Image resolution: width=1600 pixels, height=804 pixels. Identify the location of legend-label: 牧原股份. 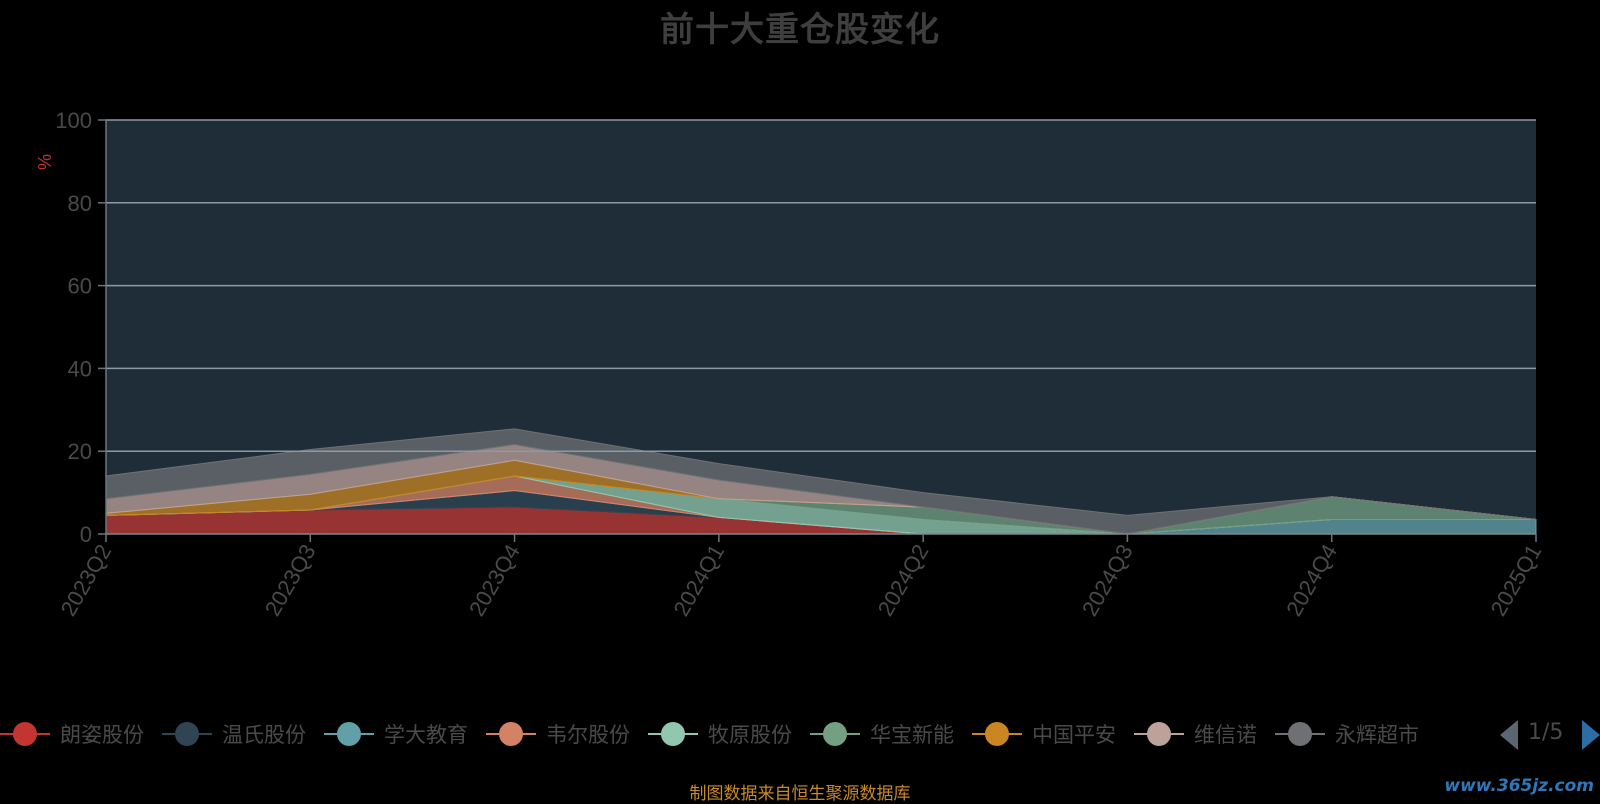
(750, 735).